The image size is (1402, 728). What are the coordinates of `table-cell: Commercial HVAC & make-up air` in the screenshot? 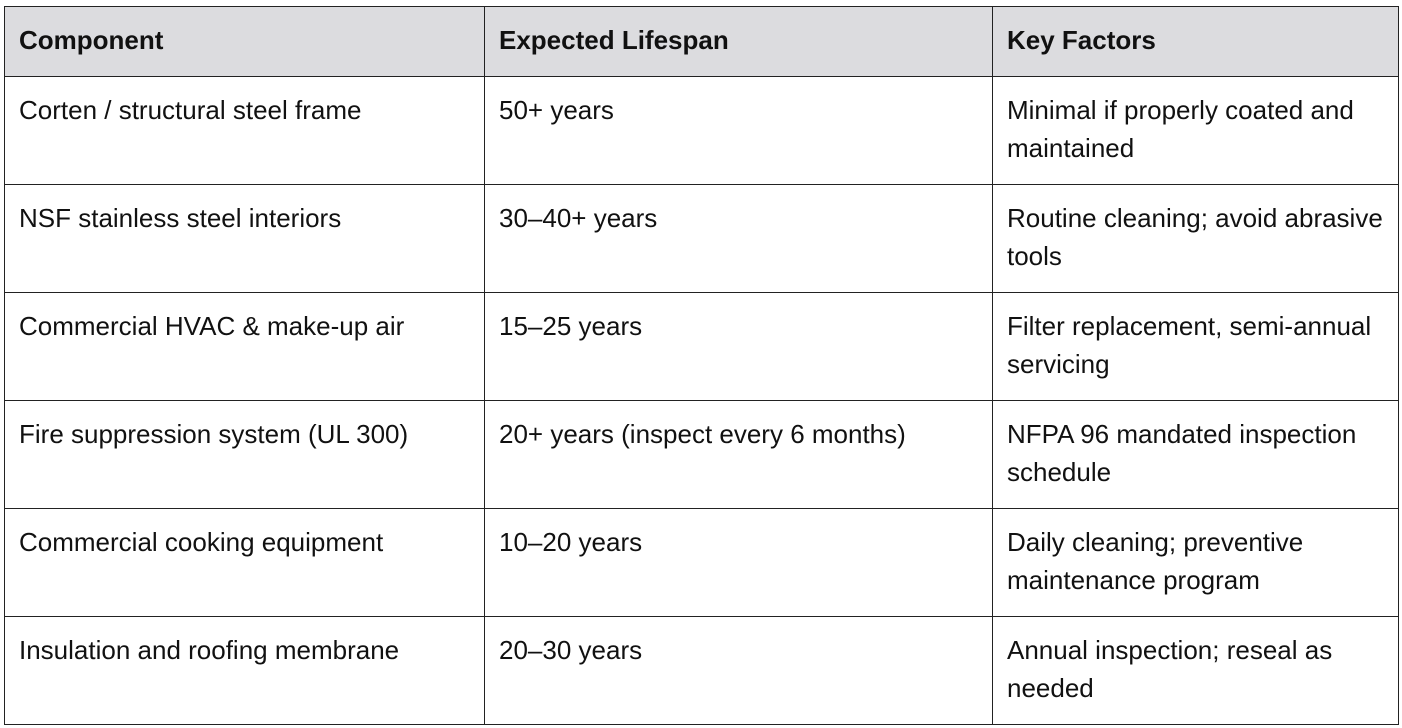 It's located at (244, 346).